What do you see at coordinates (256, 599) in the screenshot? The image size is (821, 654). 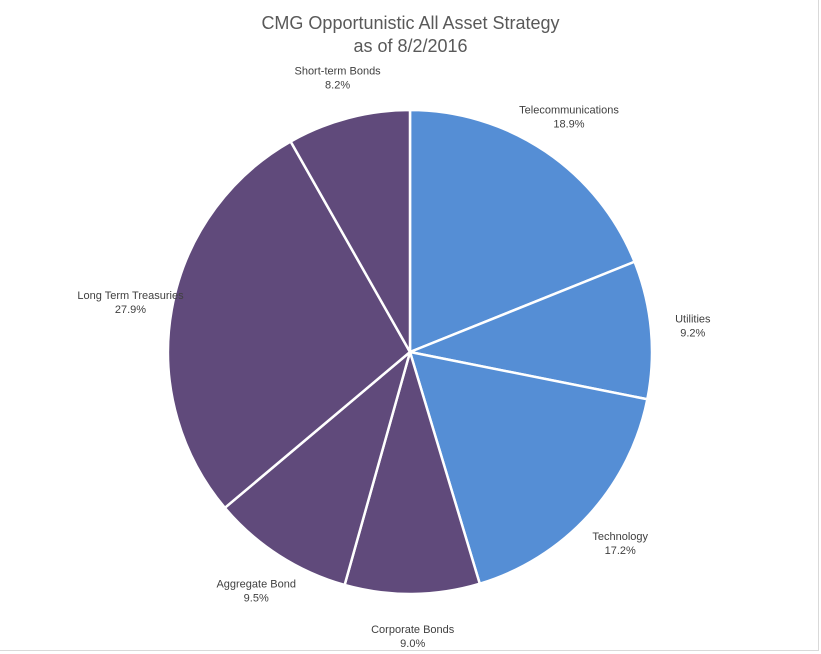 I see `data-label-percent: 9.5%` at bounding box center [256, 599].